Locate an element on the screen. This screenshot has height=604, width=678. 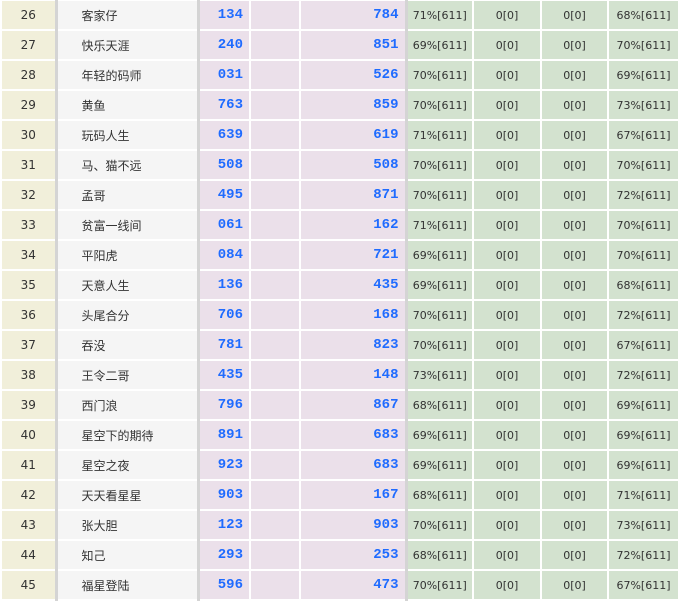
name-cell: 知己 is located at coordinates (127, 555).